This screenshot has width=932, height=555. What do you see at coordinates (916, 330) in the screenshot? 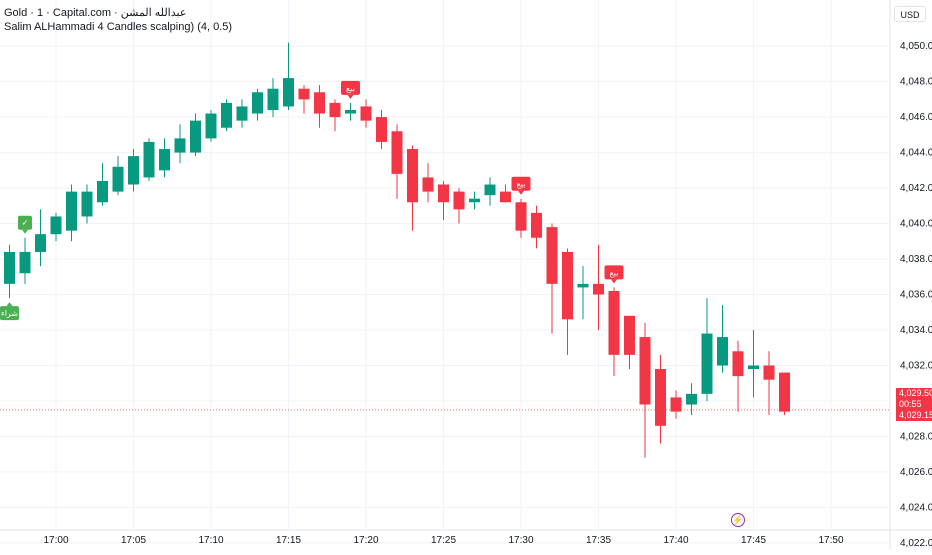
I see `y-tick-label: 4,034.00` at bounding box center [916, 330].